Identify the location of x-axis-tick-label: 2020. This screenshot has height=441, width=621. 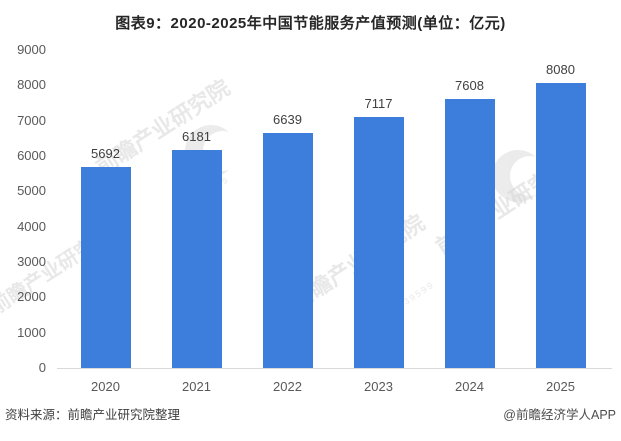
(105, 386).